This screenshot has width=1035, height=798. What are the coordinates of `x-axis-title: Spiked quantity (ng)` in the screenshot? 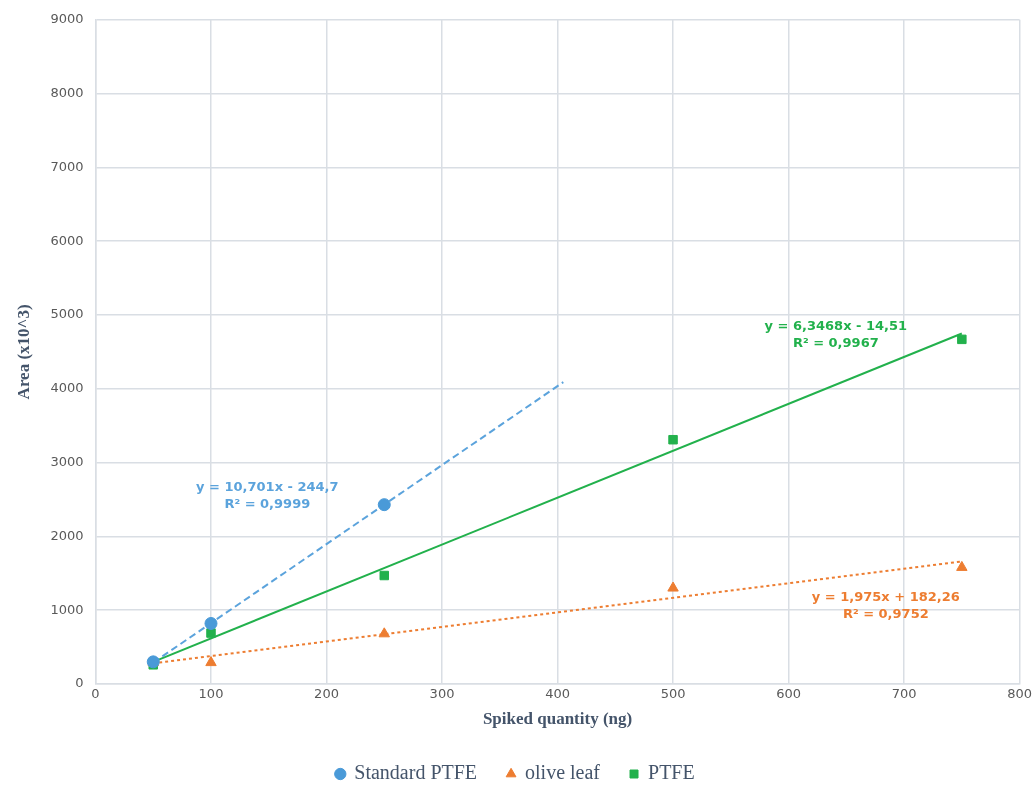 It's located at (557, 719).